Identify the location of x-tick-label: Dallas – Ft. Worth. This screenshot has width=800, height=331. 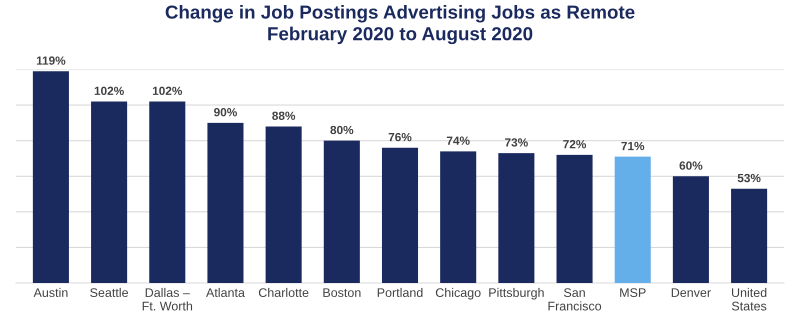
(167, 299).